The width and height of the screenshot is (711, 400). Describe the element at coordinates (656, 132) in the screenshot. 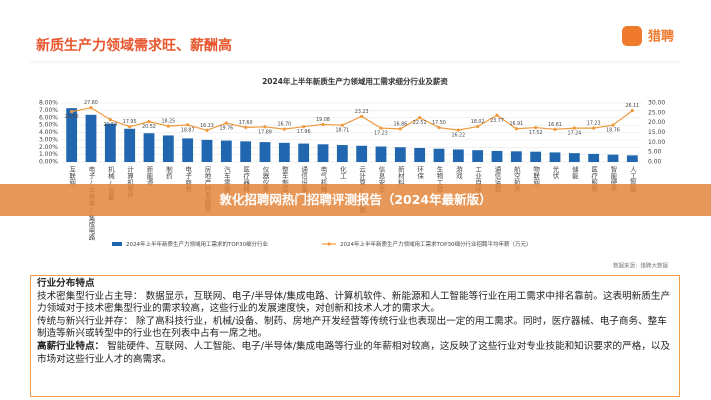

I see `y2-tick-label: 15.00` at that location.